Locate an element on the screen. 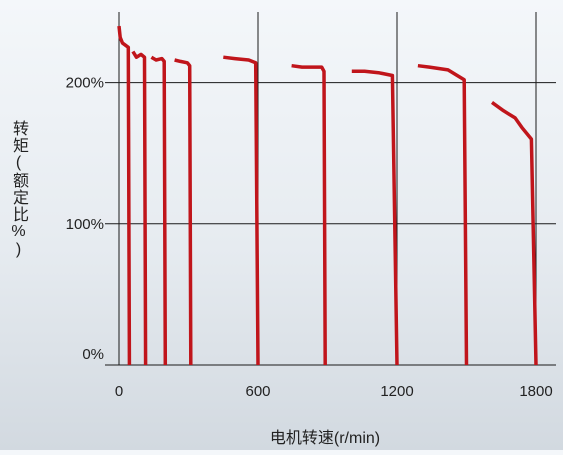 This screenshot has height=455, width=563. x-axis-title: 电机转速(r/min) is located at coordinates (325, 438).